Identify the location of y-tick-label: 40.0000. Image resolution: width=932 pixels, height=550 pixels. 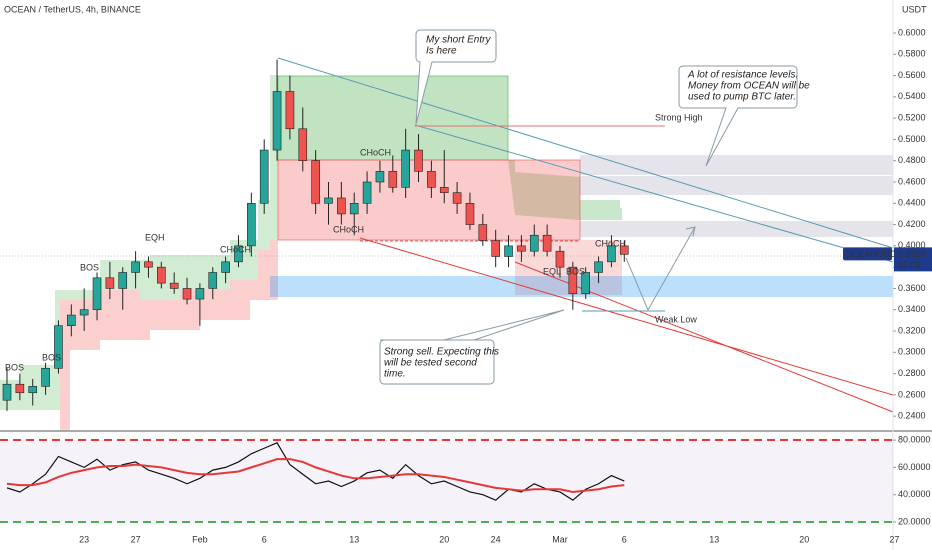
(914, 494).